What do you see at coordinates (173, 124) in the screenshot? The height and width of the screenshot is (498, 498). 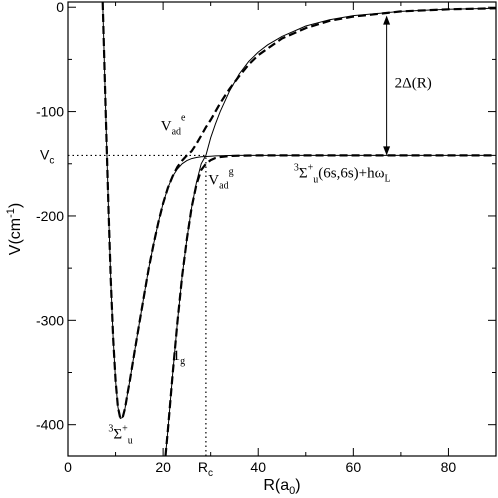 I see `curve-label-2: Vade` at bounding box center [173, 124].